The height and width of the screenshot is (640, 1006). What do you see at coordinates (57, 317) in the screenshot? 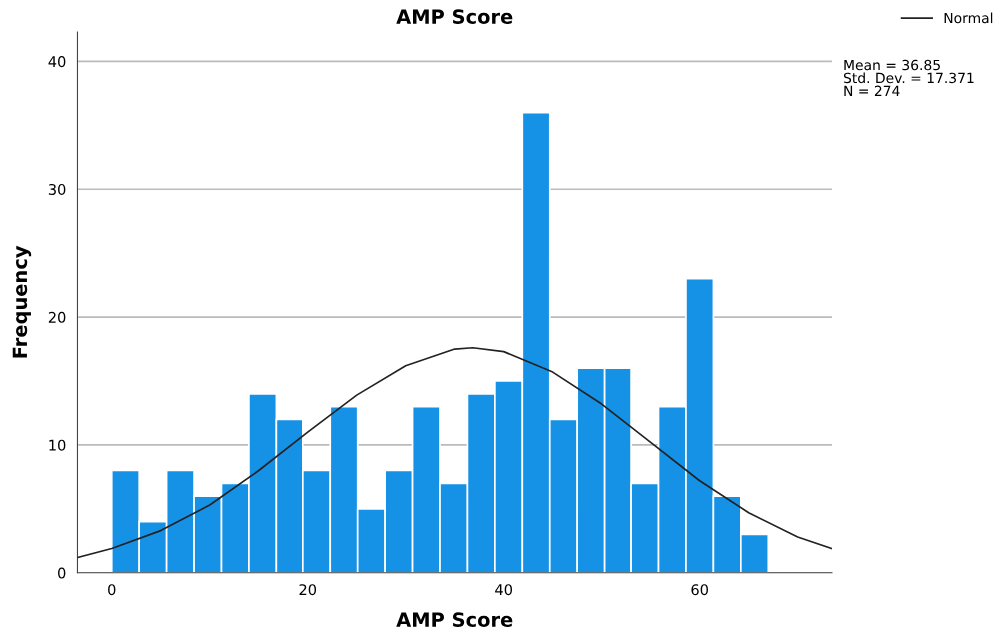
I see `y-tick-label: 20` at bounding box center [57, 317].